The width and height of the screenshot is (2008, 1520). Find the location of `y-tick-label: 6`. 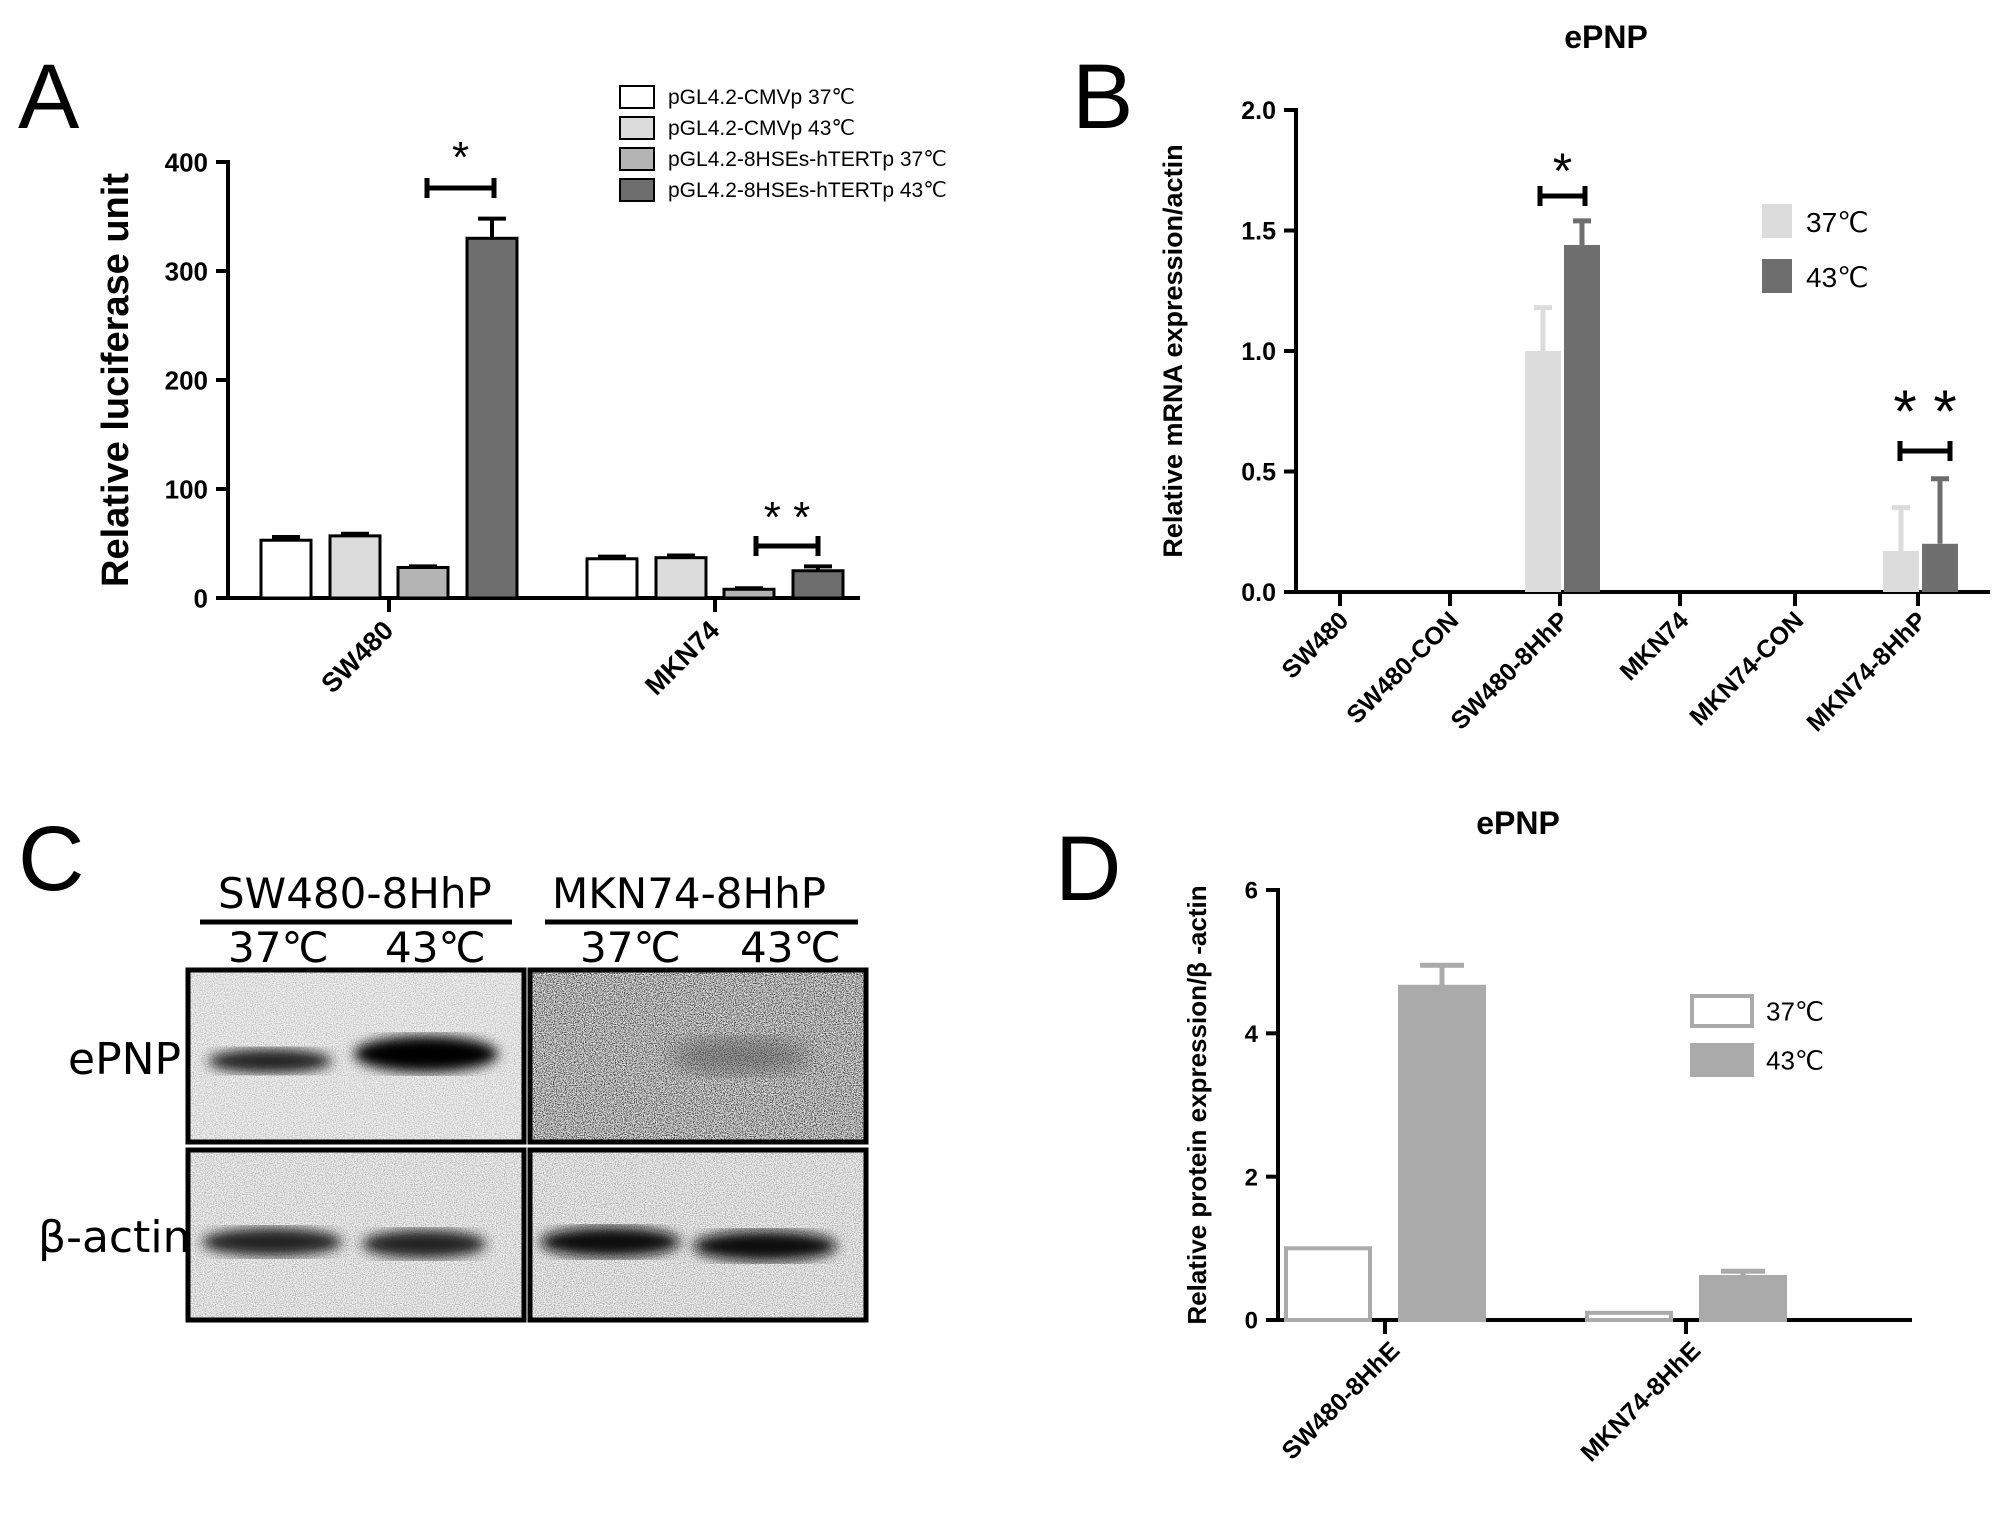

y-tick-label: 6 is located at coordinates (1251, 891).